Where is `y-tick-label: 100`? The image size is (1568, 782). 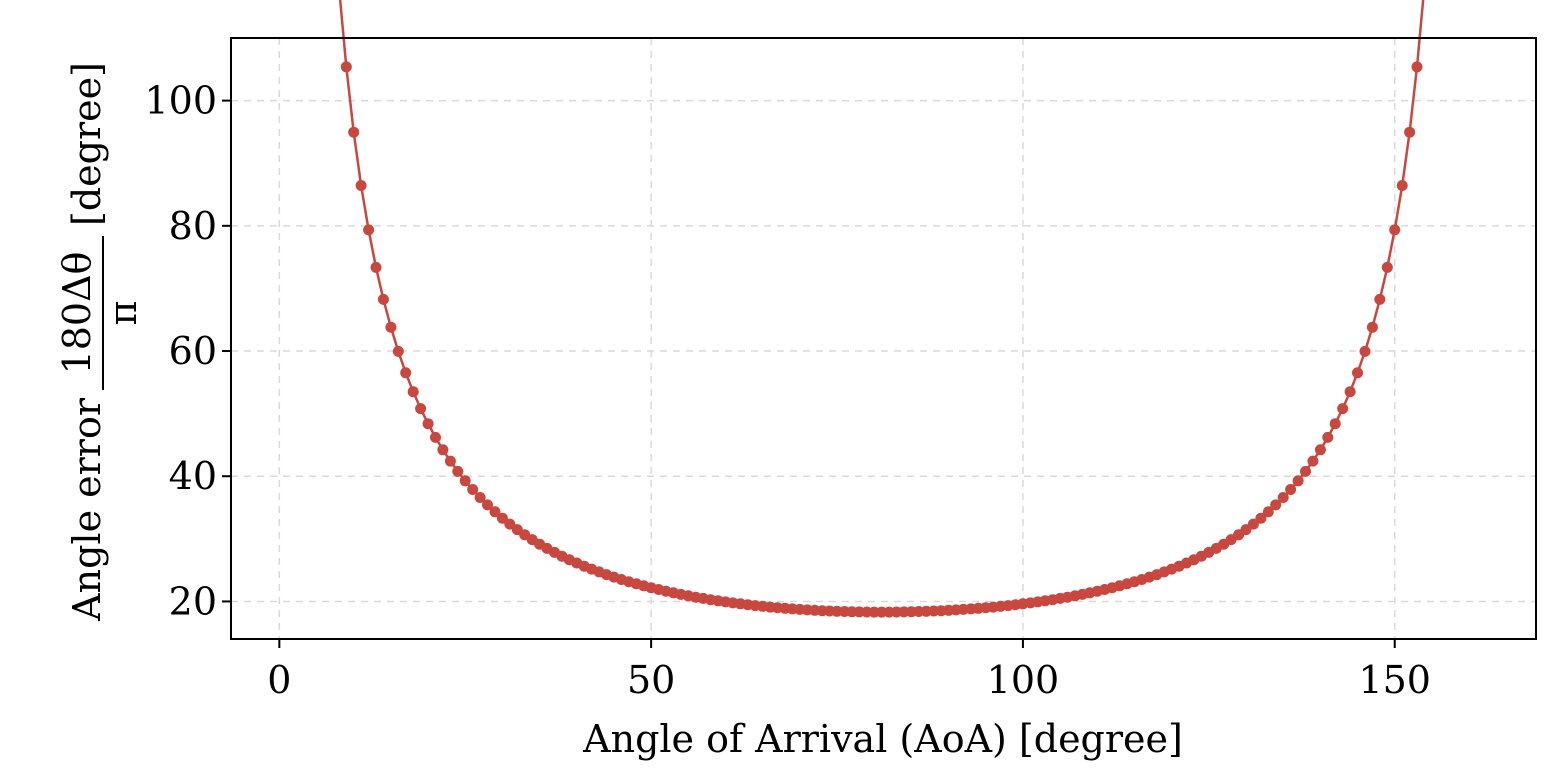 y-tick-label: 100 is located at coordinates (180, 101).